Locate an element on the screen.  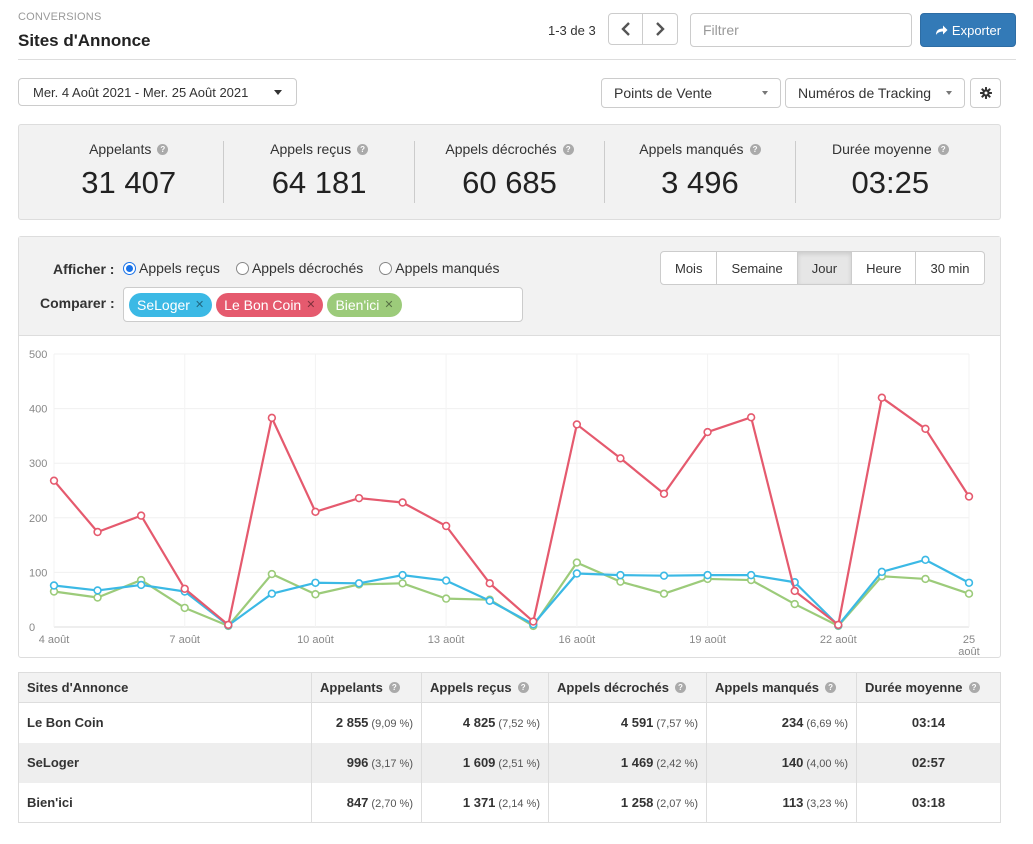
y-tick-label: 500 is located at coordinates (38, 355).